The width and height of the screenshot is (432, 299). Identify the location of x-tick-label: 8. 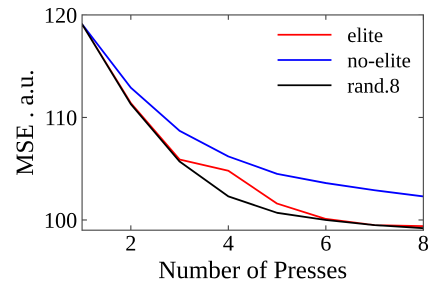
(423, 243).